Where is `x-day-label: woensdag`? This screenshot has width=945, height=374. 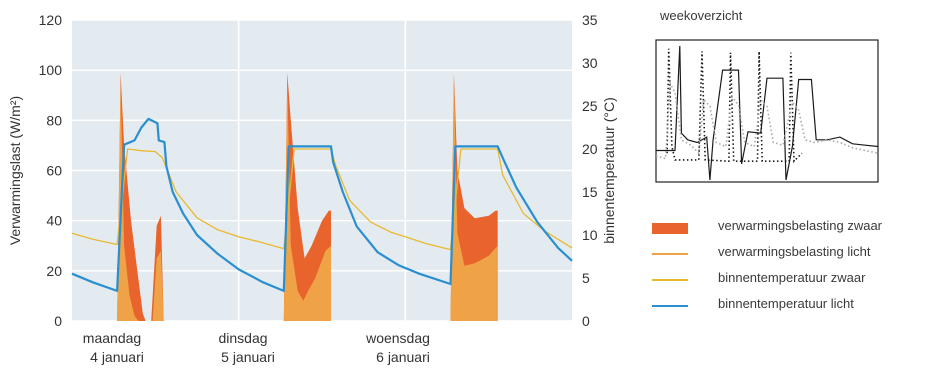 x-day-label: woensdag is located at coordinates (397, 338).